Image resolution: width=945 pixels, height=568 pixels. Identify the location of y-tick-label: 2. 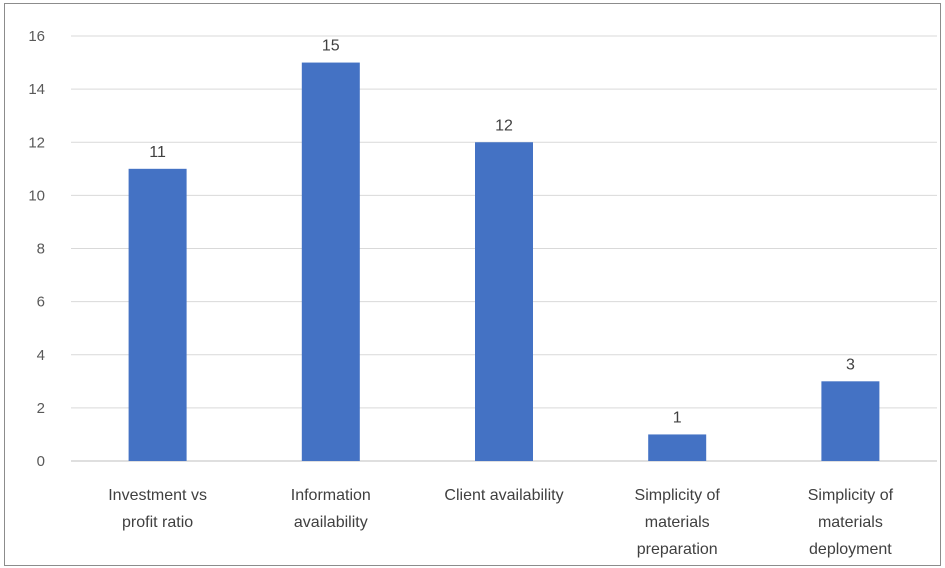
(41, 408).